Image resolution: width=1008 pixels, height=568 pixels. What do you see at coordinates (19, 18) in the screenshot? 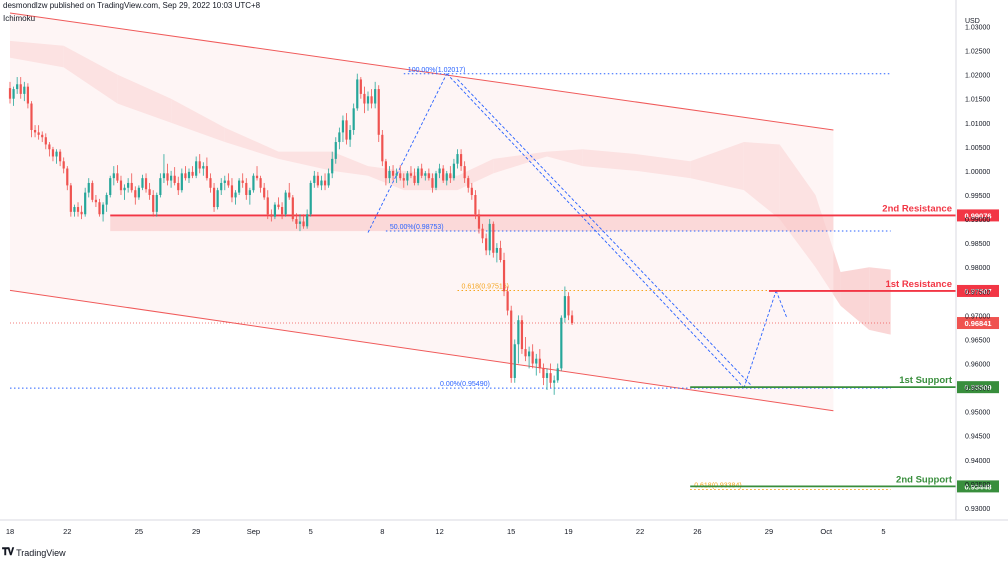
I see `indicator-name: Ichimoku` at bounding box center [19, 18].